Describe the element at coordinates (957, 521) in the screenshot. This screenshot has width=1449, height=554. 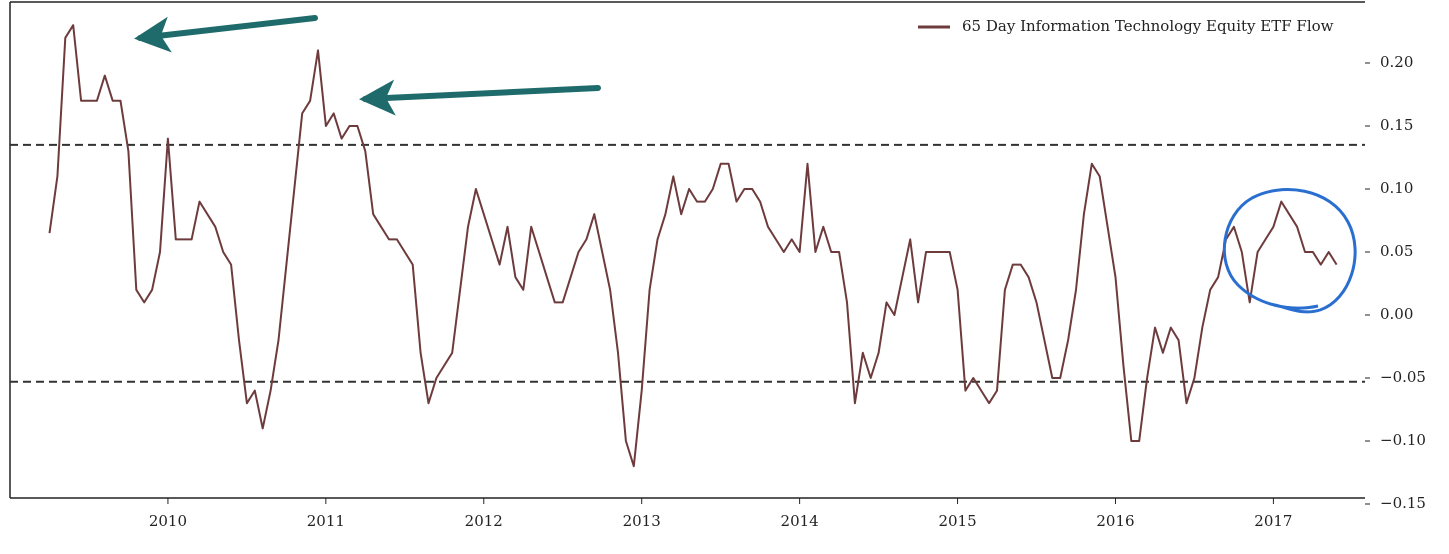
I see `x-tick-label: 2015` at that location.